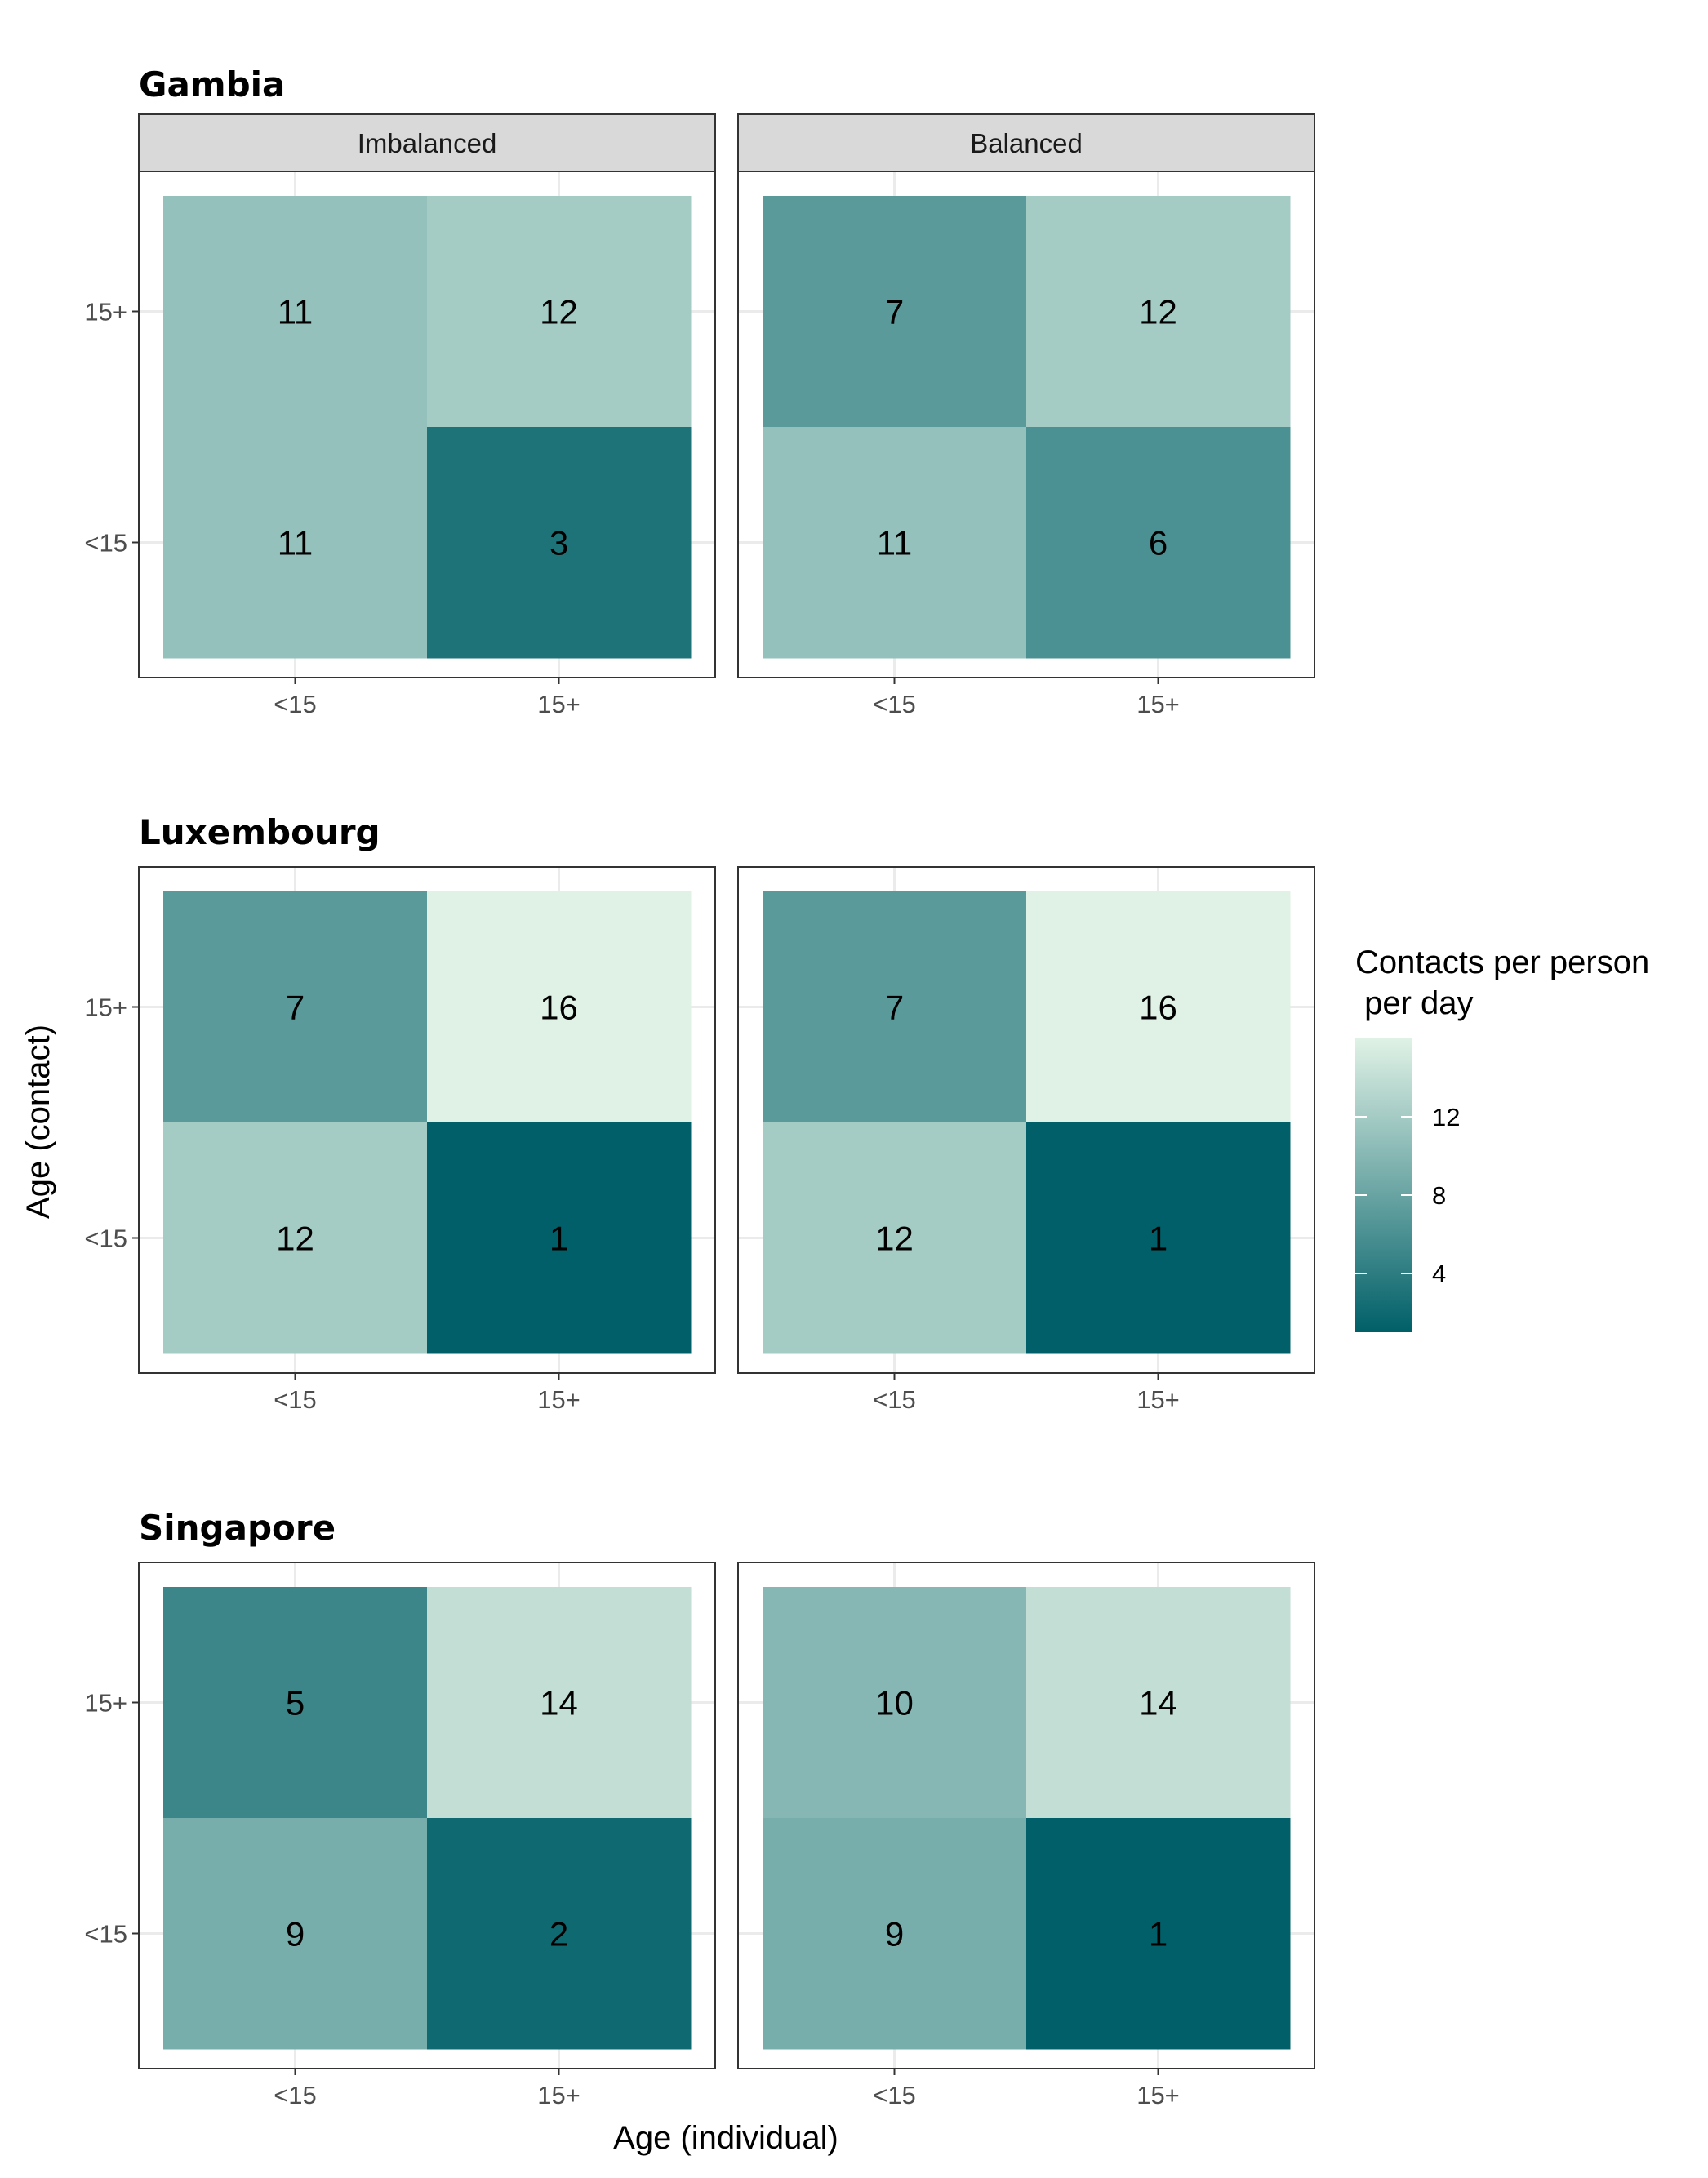  I want to click on facet-strip-label: Imbalanced, so click(428, 143).